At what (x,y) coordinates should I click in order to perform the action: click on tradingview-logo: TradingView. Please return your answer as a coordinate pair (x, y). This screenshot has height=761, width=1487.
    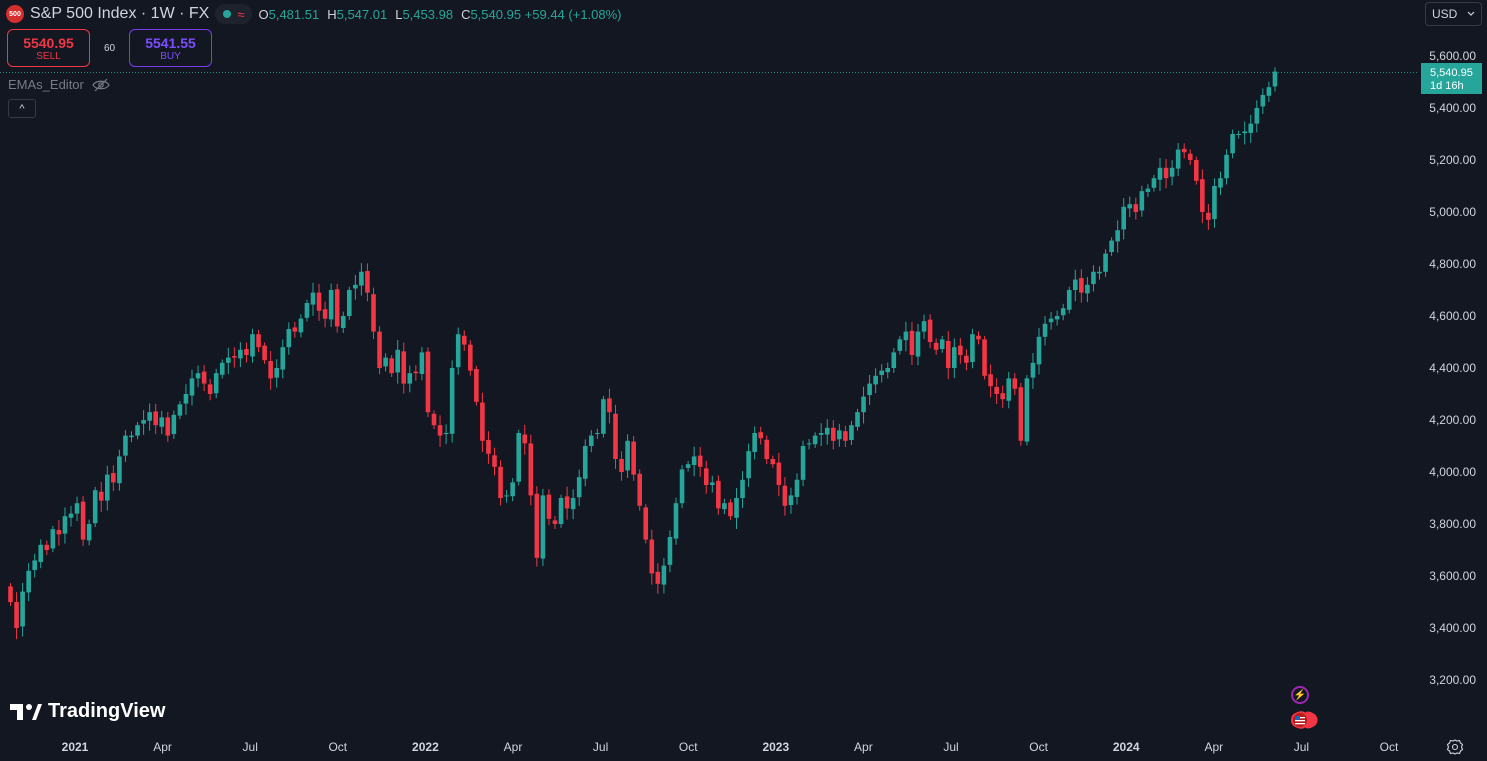
    Looking at the image, I should click on (87, 711).